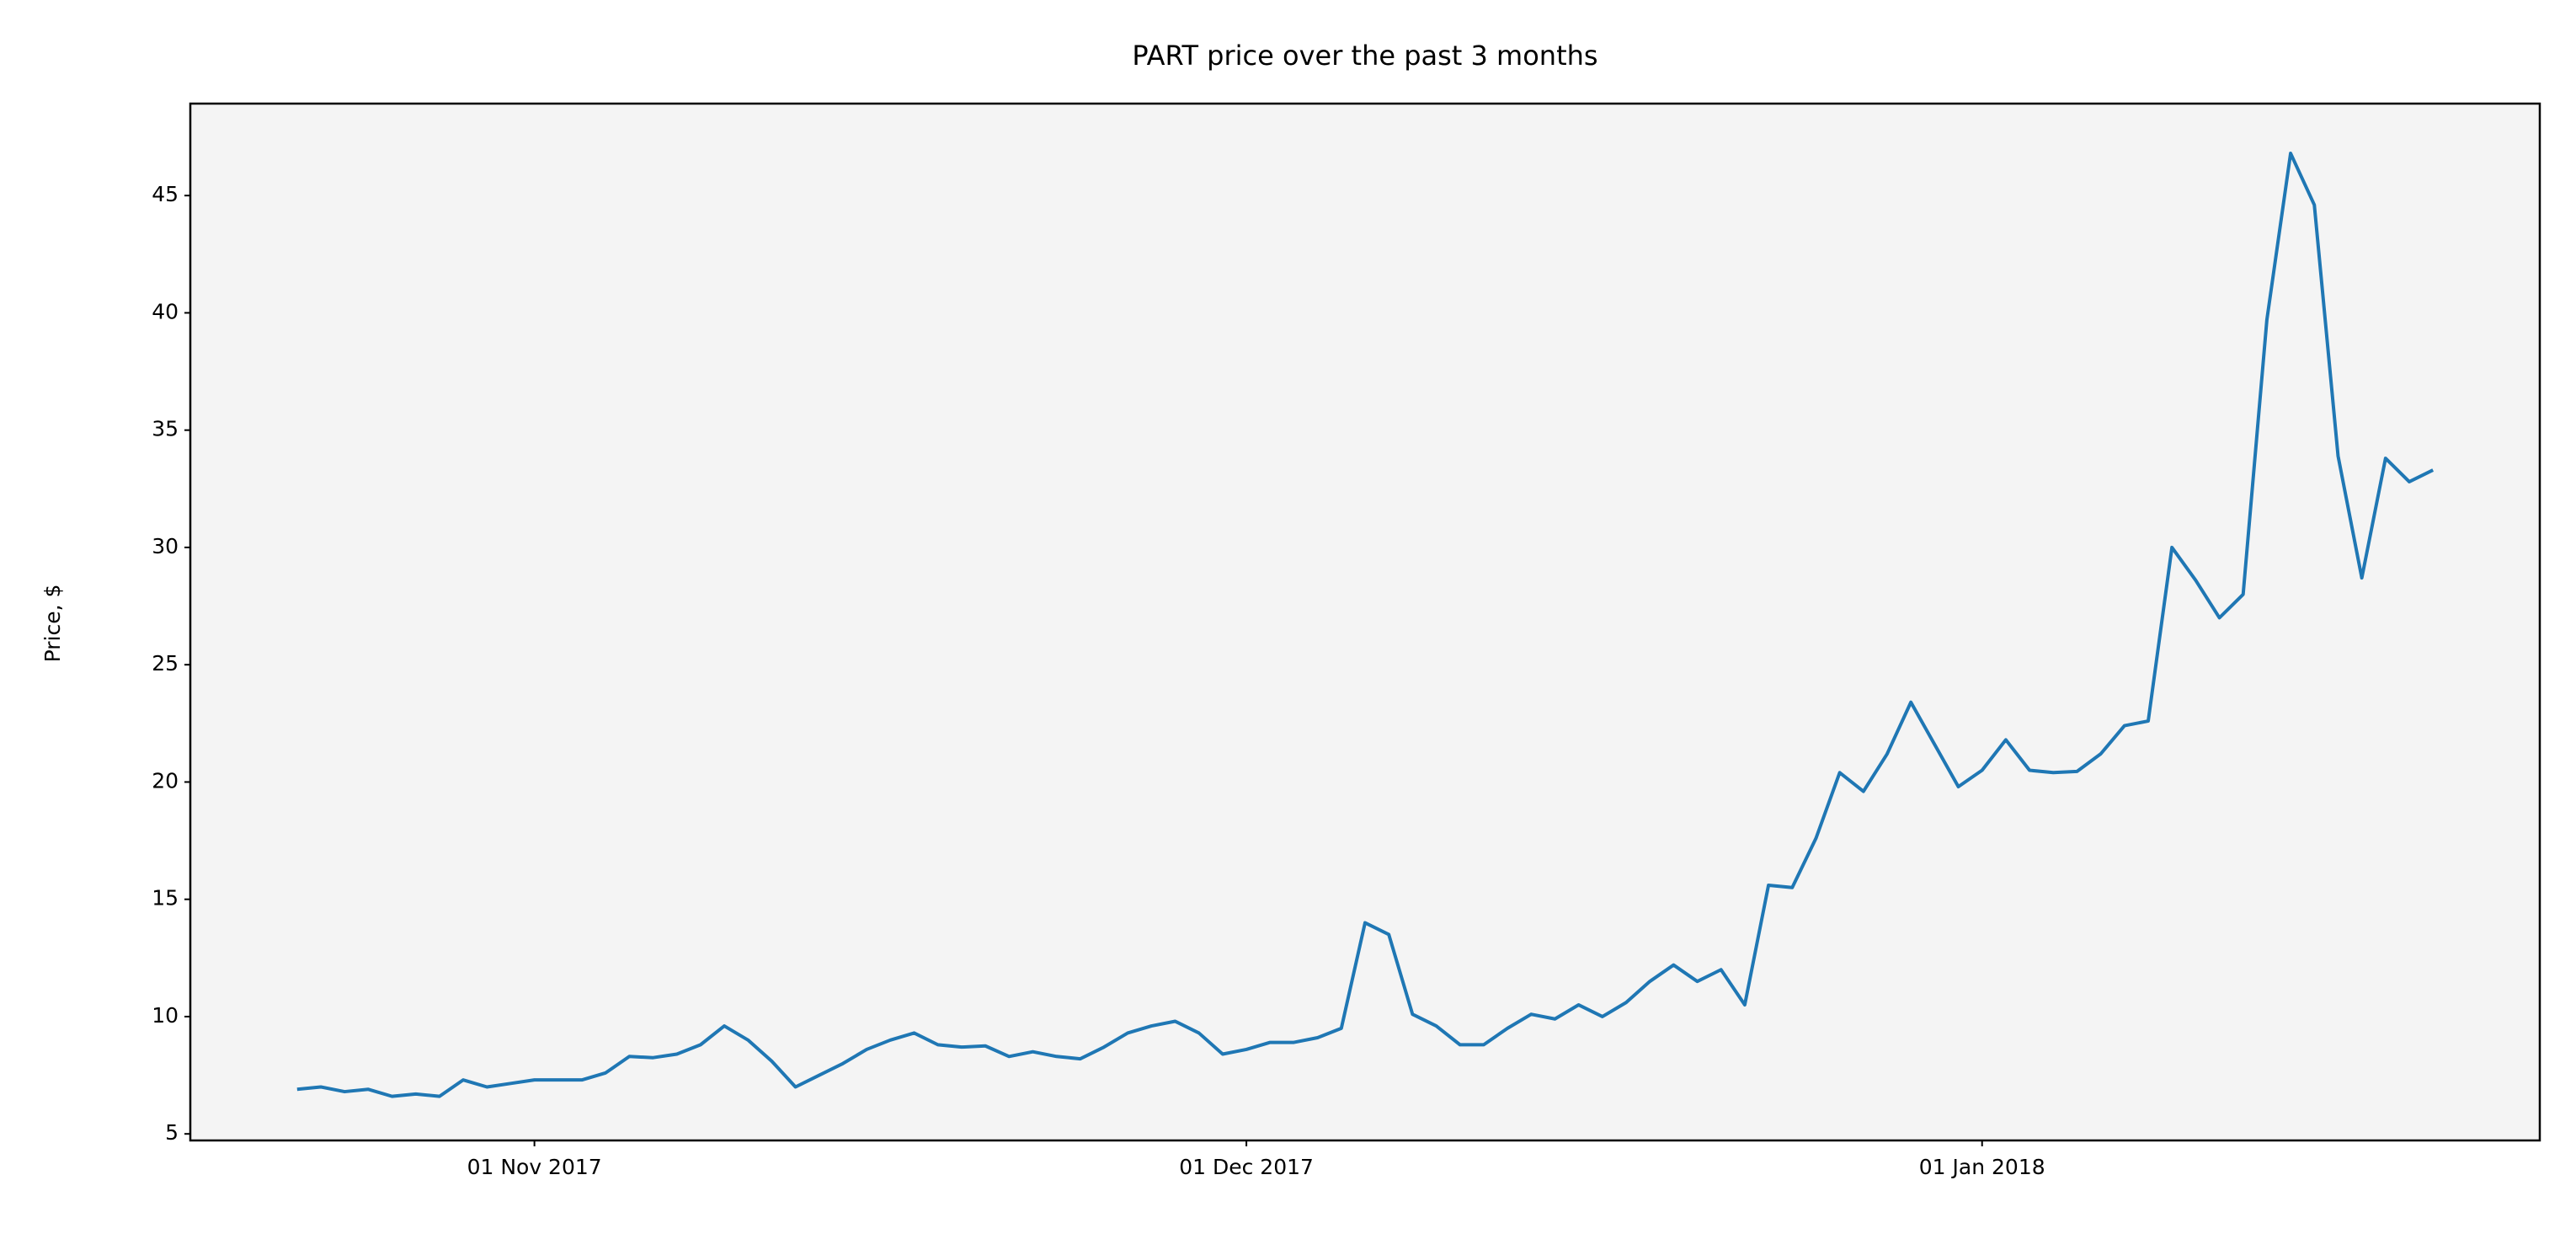  I want to click on x-tick-label: 01 Jan 2018, so click(1982, 1167).